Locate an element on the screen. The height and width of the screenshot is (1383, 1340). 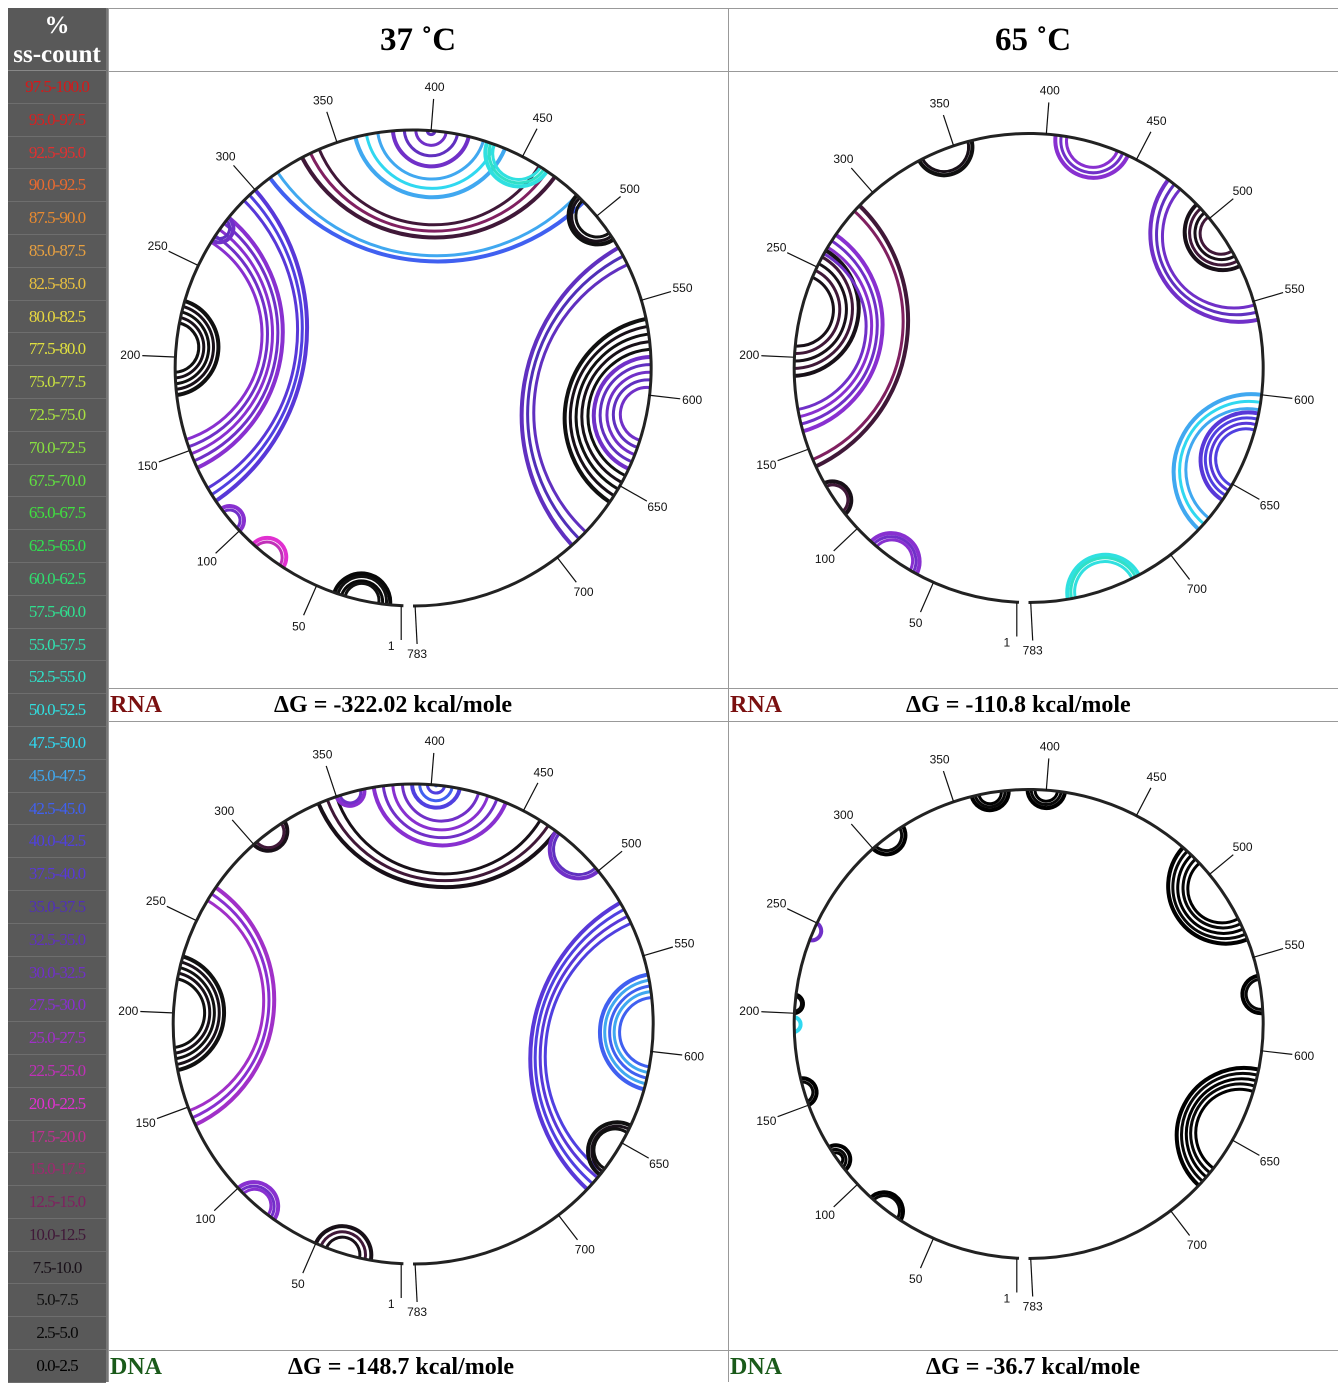
grid-divider-top is located at coordinates (723, 8).